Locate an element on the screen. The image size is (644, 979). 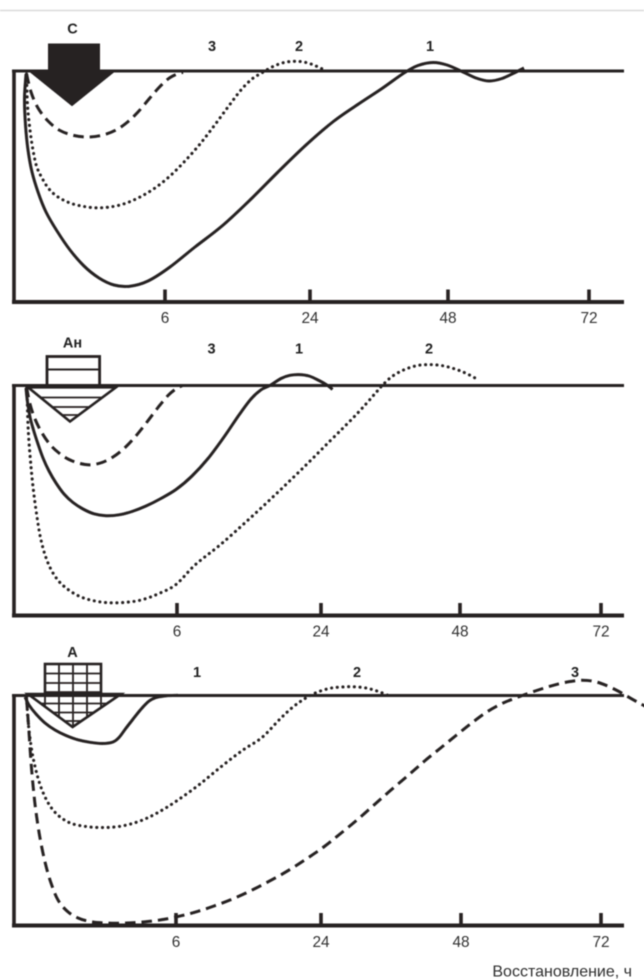
svg-text: А is located at coordinates (72, 653).